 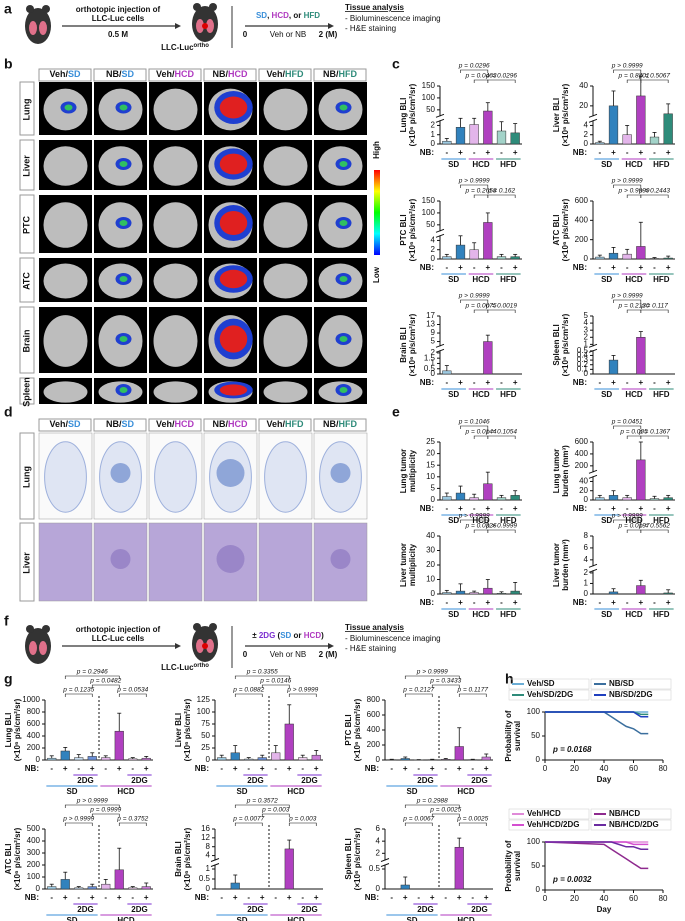 I want to click on legend-label: Veh/HCD/2DG, so click(x=553, y=824).